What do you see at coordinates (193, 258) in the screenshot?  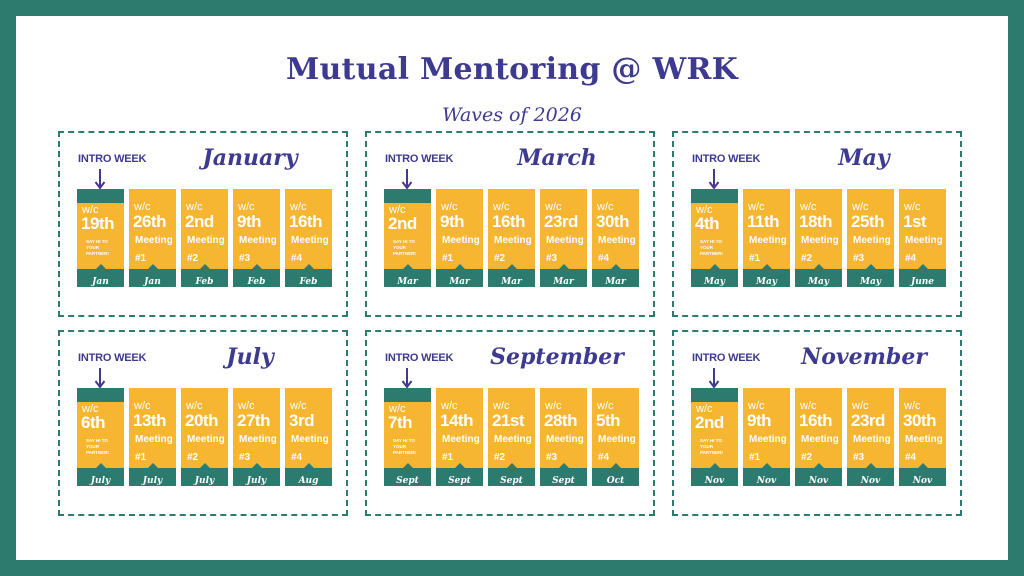 I see `meeting-number: #2` at bounding box center [193, 258].